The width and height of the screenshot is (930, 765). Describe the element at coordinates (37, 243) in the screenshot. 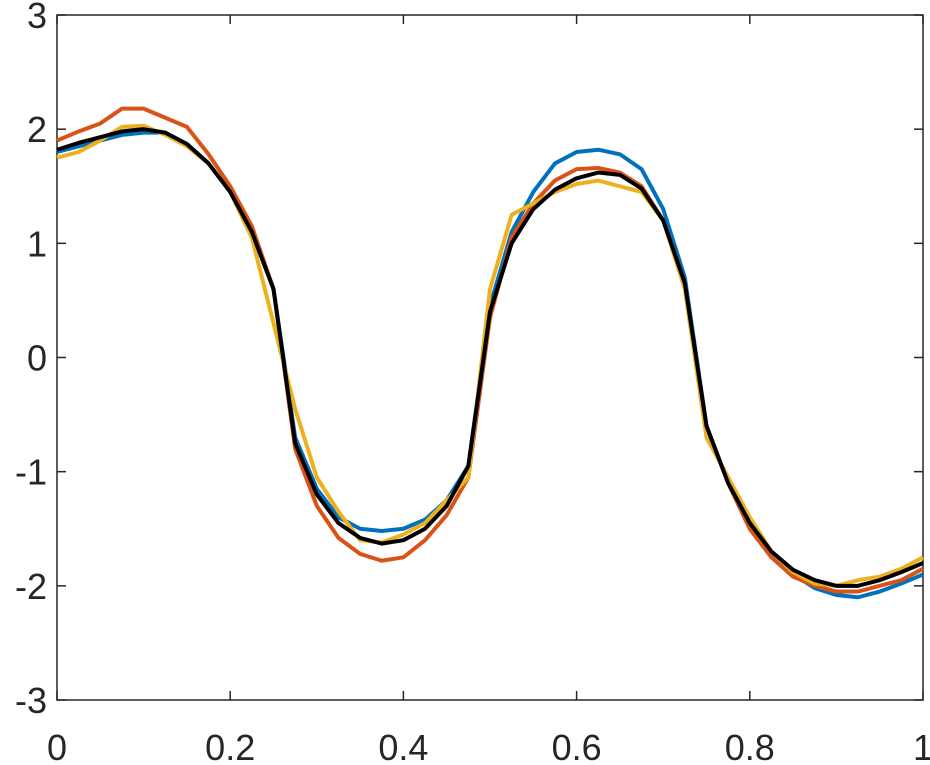

I see `y-tick-label: 1` at that location.